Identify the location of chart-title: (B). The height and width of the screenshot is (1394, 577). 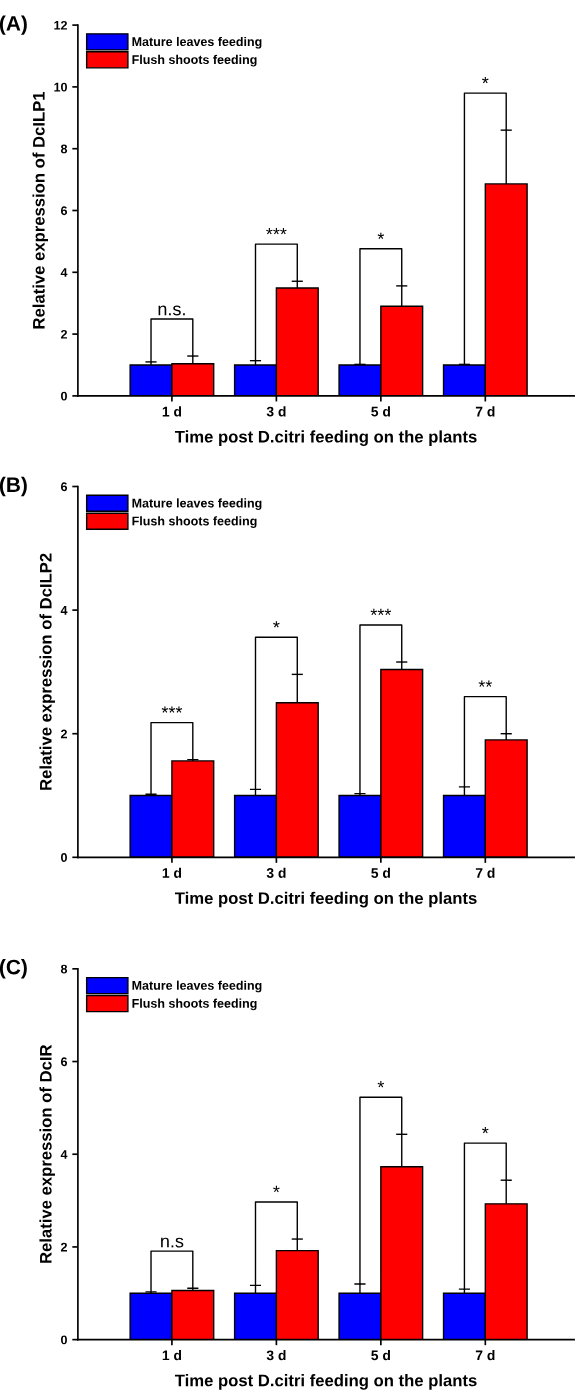
(13, 486).